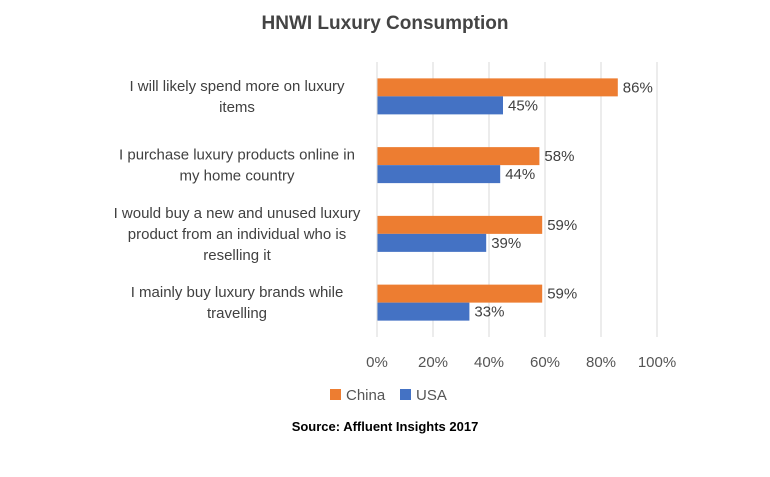 This screenshot has height=477, width=770. Describe the element at coordinates (385, 426) in the screenshot. I see `source-note: Source: Affluent Insights 2017` at that location.